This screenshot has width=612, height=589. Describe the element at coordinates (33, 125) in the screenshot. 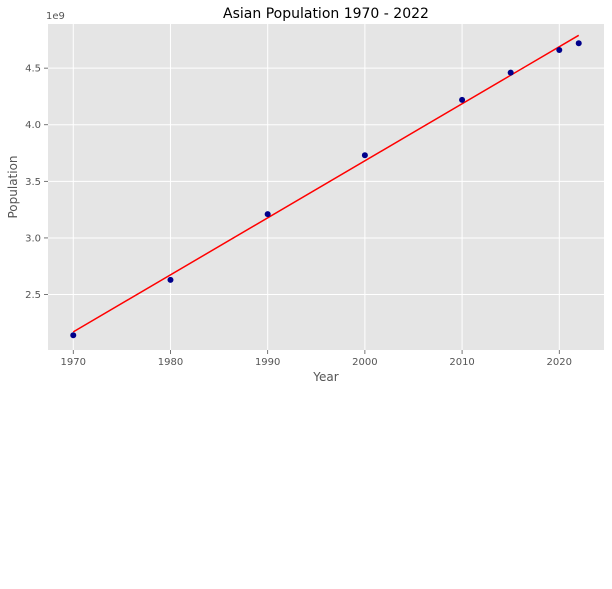

I see `y-tick-label: 4.0` at that location.